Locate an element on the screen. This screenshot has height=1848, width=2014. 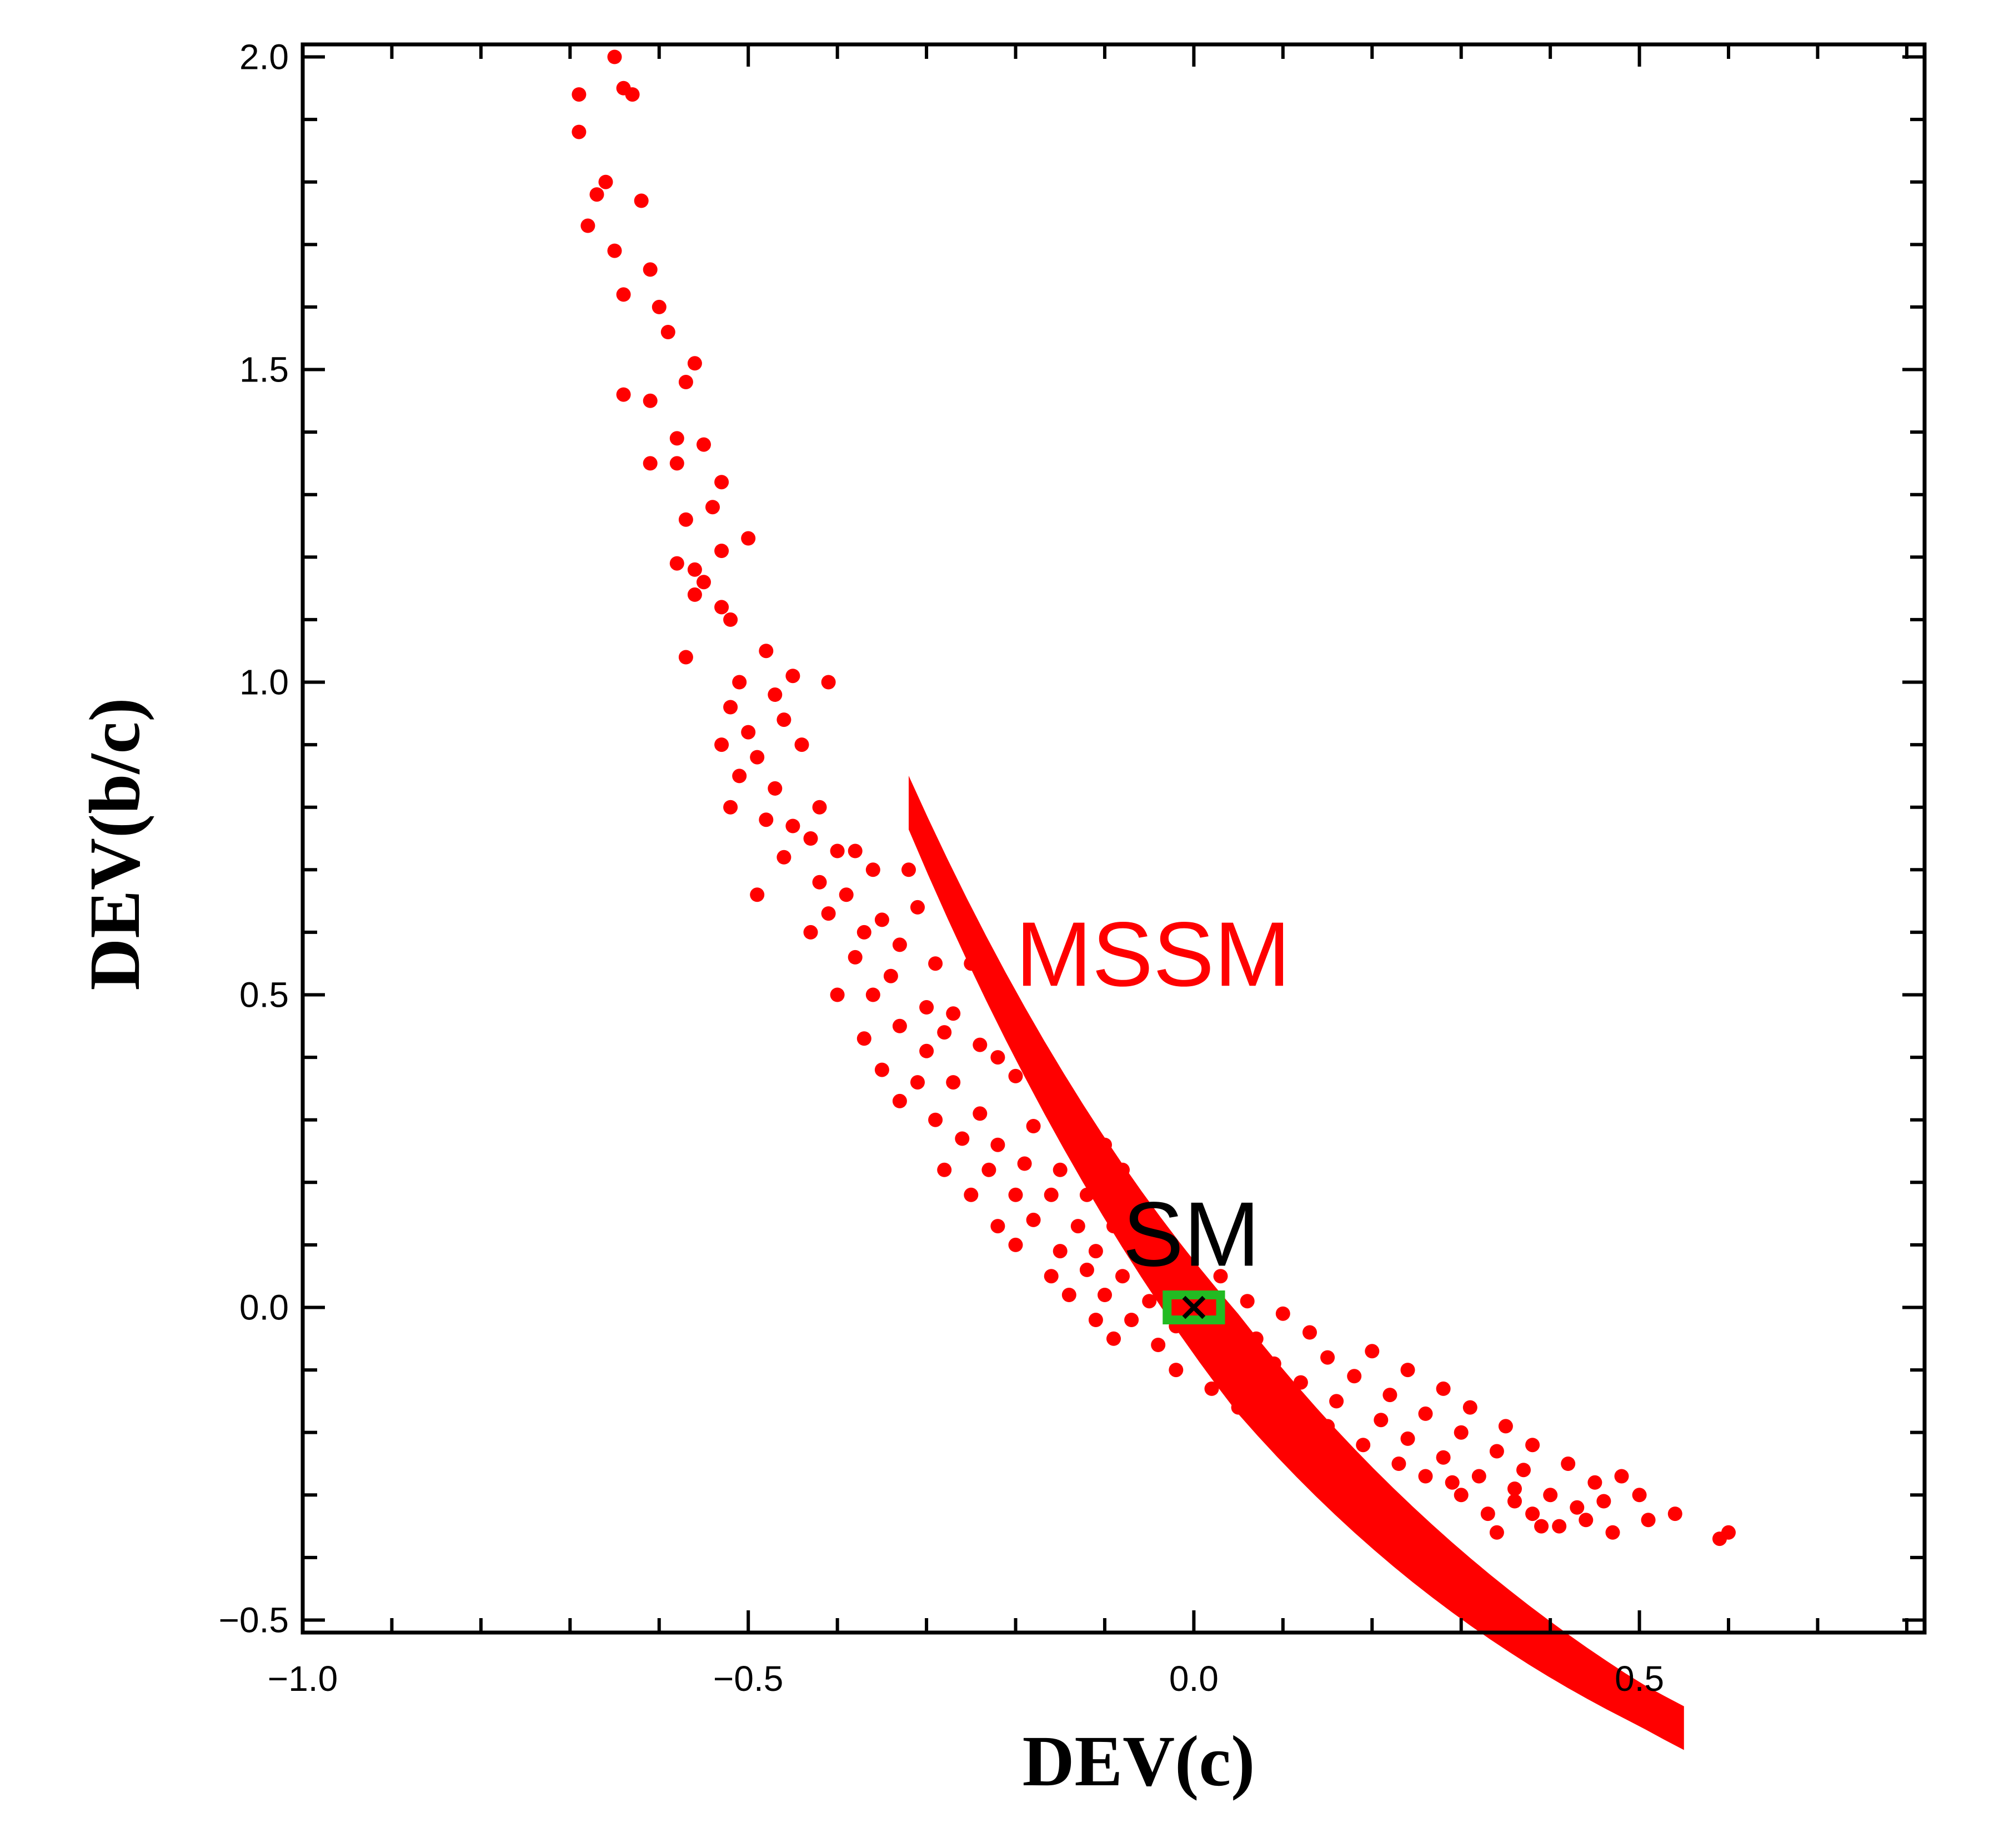
y-tick-label: 1.5 is located at coordinates (264, 370).